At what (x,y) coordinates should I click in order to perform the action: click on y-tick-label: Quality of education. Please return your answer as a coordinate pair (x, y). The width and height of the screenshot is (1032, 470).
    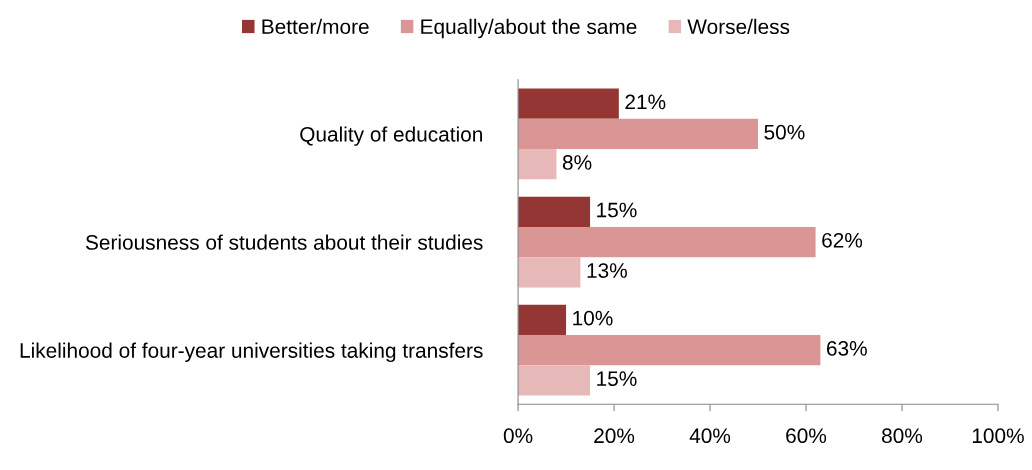
    Looking at the image, I should click on (391, 136).